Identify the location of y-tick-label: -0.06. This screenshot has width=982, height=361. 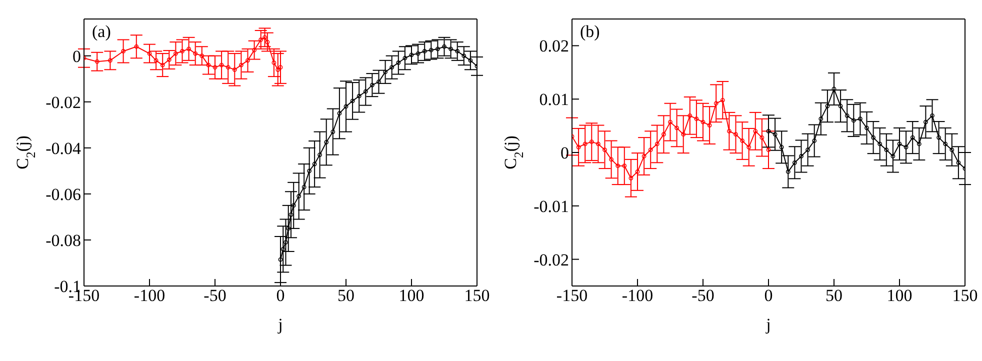
(63, 194).